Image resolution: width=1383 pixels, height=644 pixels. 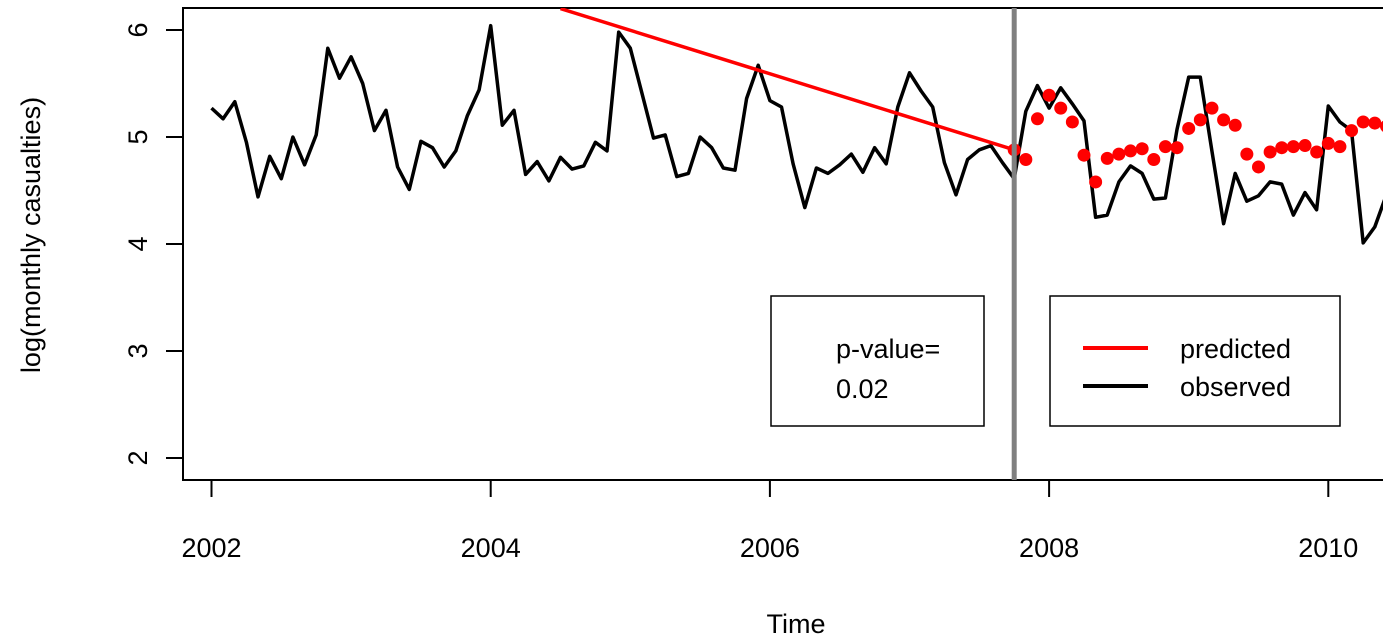 I want to click on p-value-value: 0.02, so click(x=862, y=389).